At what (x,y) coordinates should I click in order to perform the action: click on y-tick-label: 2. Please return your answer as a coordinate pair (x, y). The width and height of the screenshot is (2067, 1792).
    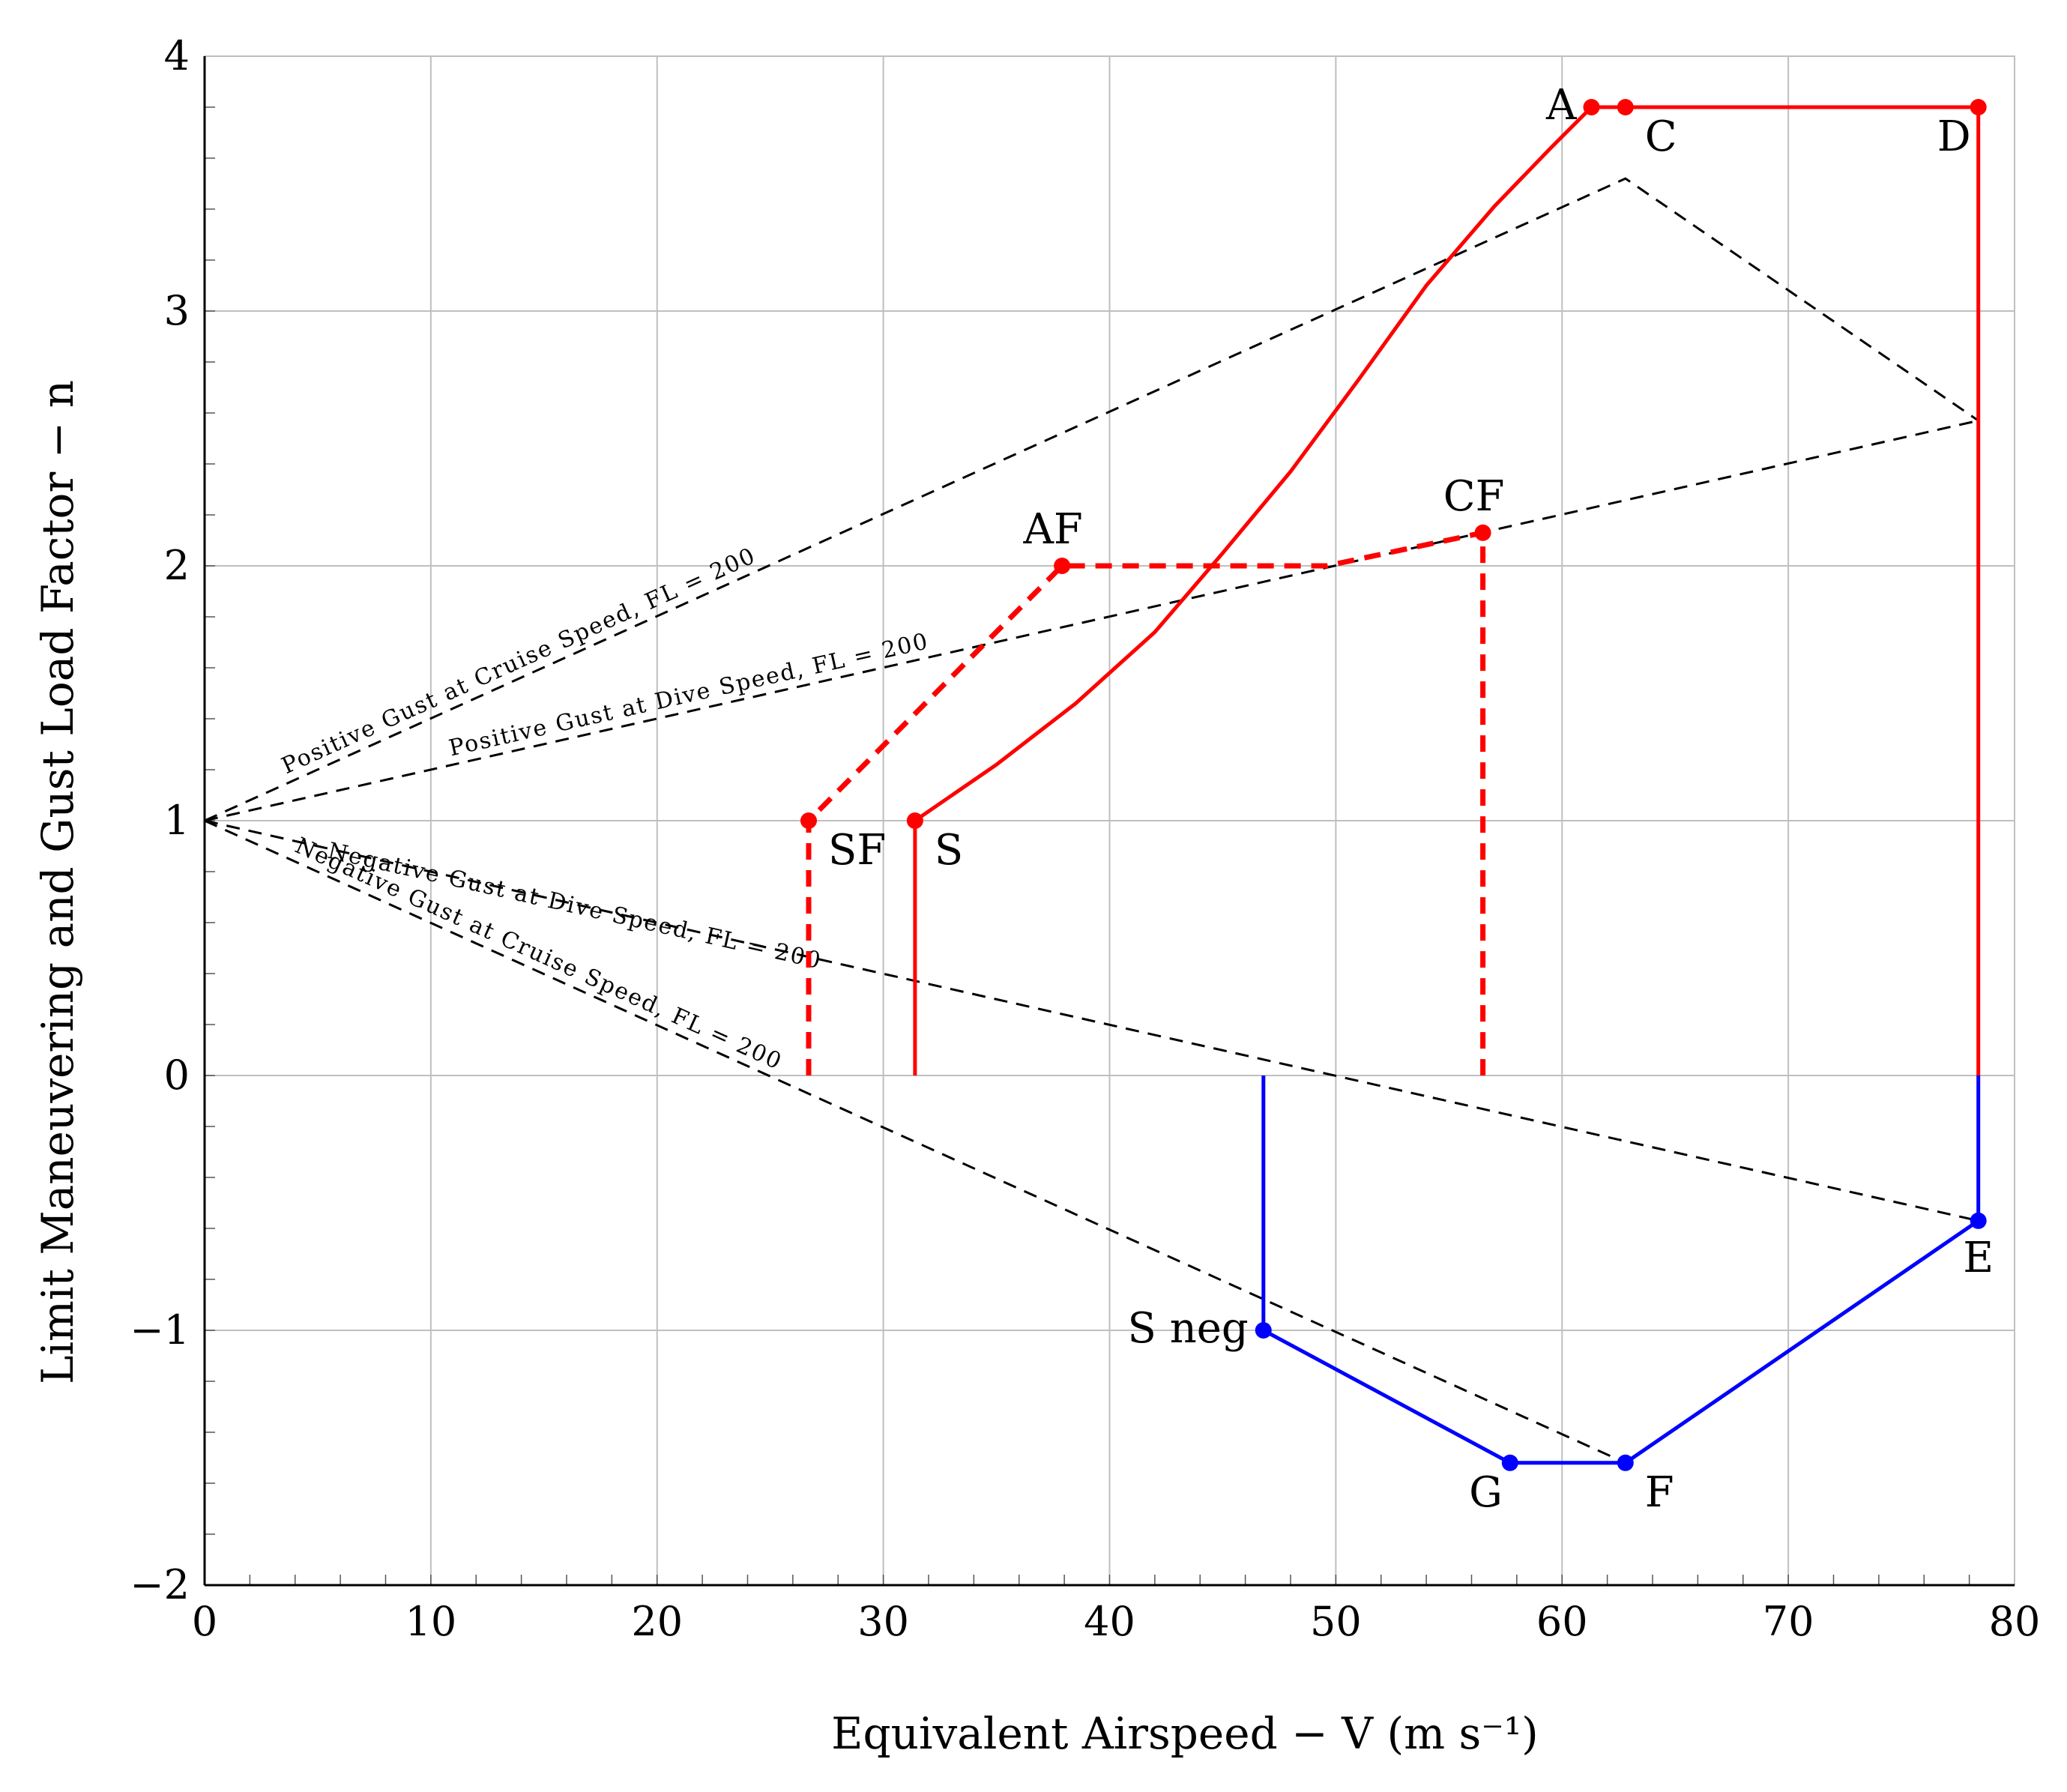
    Looking at the image, I should click on (177, 565).